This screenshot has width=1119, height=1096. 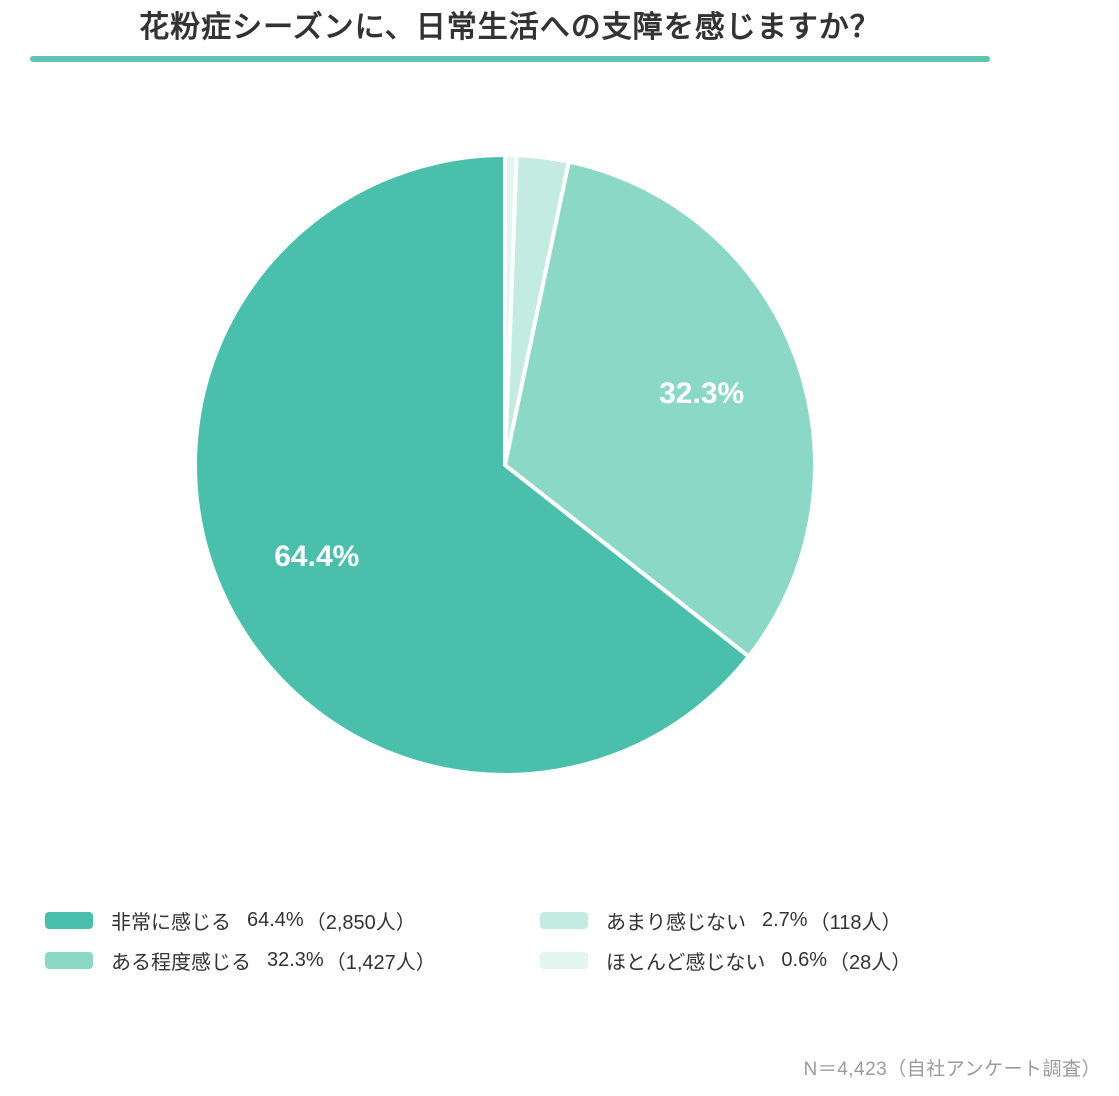 I want to click on legend-column-left: 非常に感じる 64.4% （2,850人） ある程度感じる 32.3% （1,427人）, so click(x=292, y=941).